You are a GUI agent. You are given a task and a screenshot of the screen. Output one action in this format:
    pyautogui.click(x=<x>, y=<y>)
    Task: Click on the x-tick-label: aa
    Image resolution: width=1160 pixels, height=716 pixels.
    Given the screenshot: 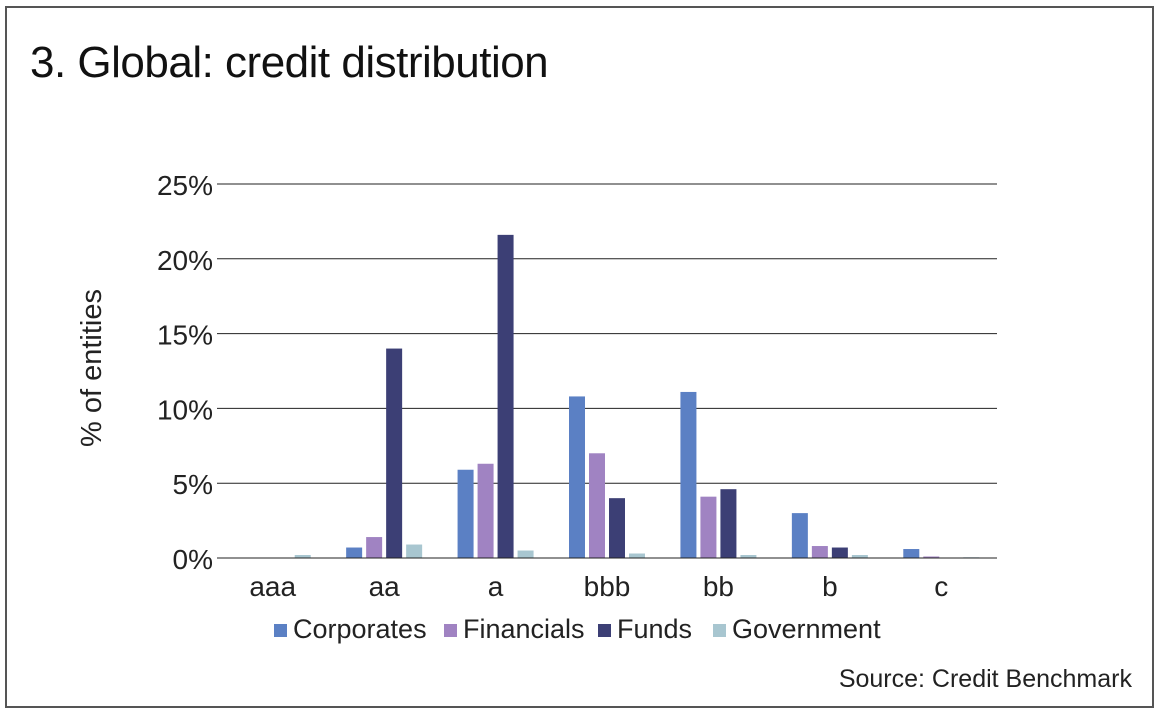 What is the action you would take?
    pyautogui.click(x=385, y=586)
    